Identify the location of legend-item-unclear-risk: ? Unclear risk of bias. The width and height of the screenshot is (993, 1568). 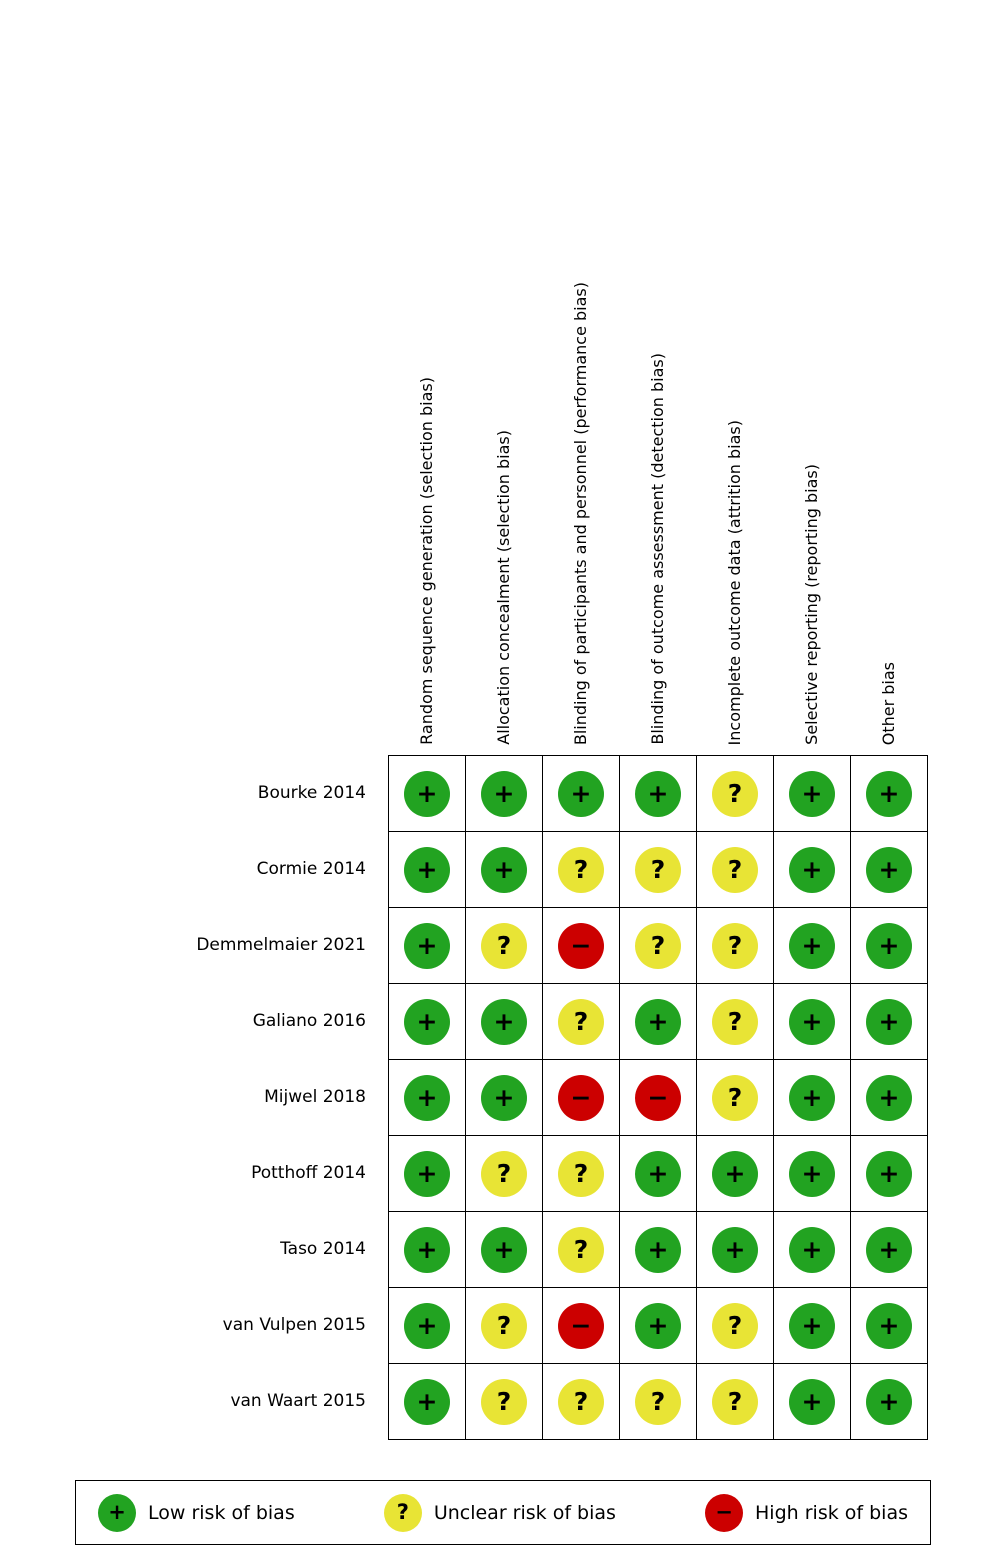
(499, 1512).